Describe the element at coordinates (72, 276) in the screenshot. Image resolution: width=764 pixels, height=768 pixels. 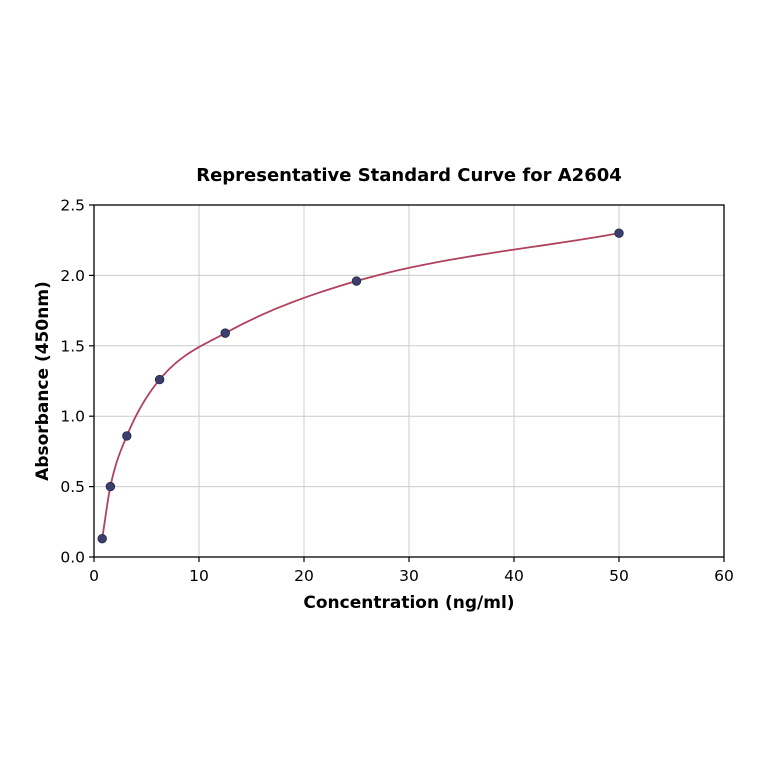
I see `y-tick-label: 2.0` at that location.